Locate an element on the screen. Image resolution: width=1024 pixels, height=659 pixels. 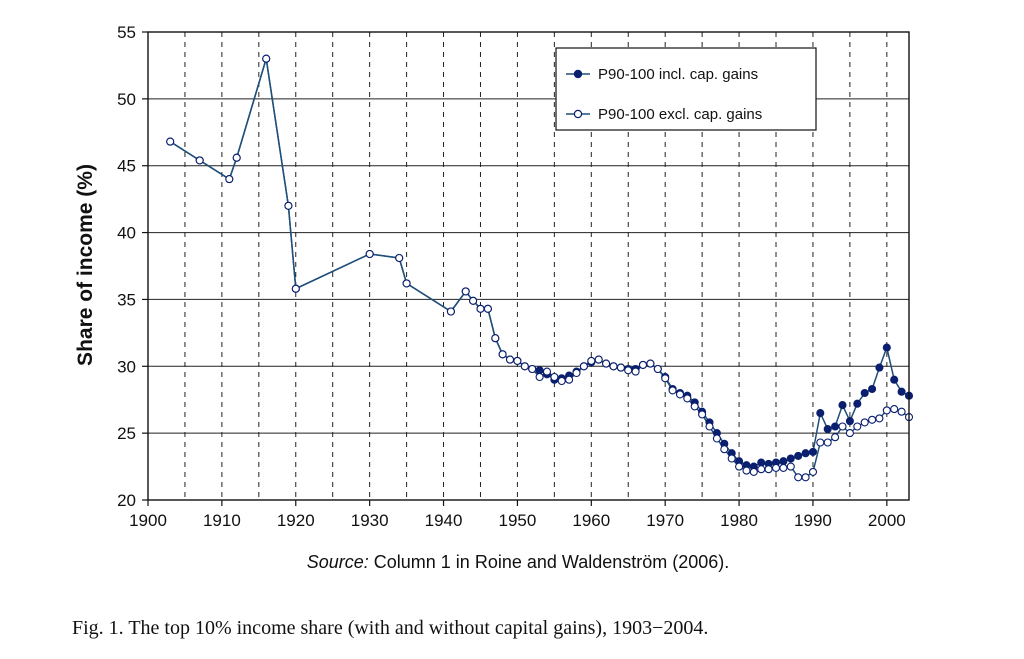
y-tick-label: 55 is located at coordinates (126, 32).